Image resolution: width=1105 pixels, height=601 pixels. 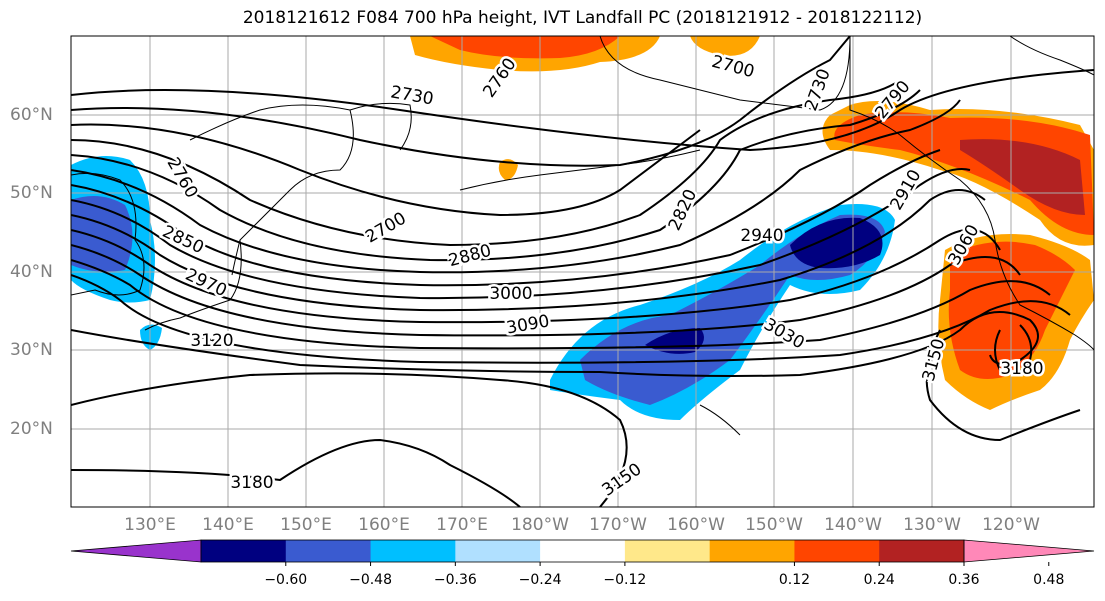 What do you see at coordinates (696, 525) in the screenshot?
I see `longitude-label: 160°W` at bounding box center [696, 525].